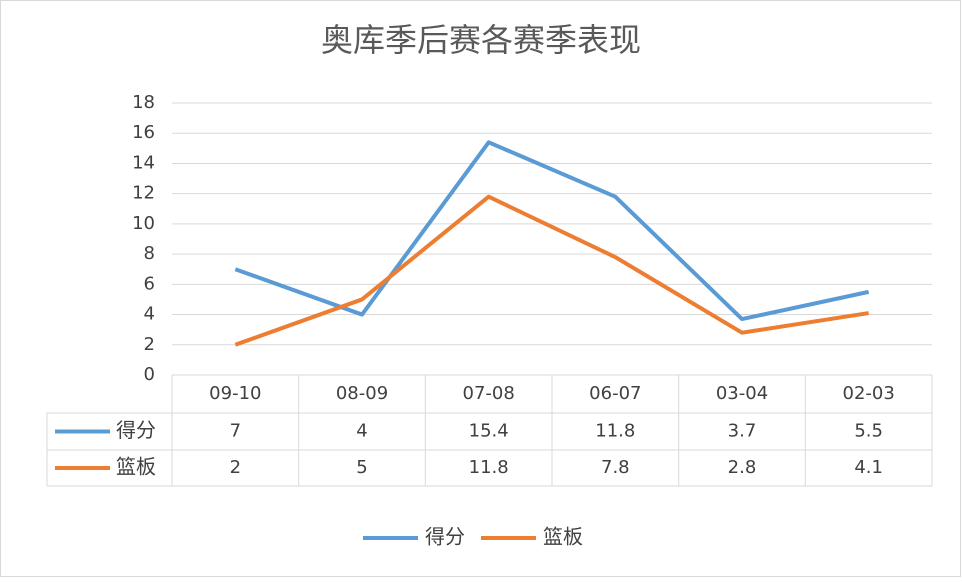  What do you see at coordinates (742, 393) in the screenshot?
I see `x-tick-label: 03-04` at bounding box center [742, 393].